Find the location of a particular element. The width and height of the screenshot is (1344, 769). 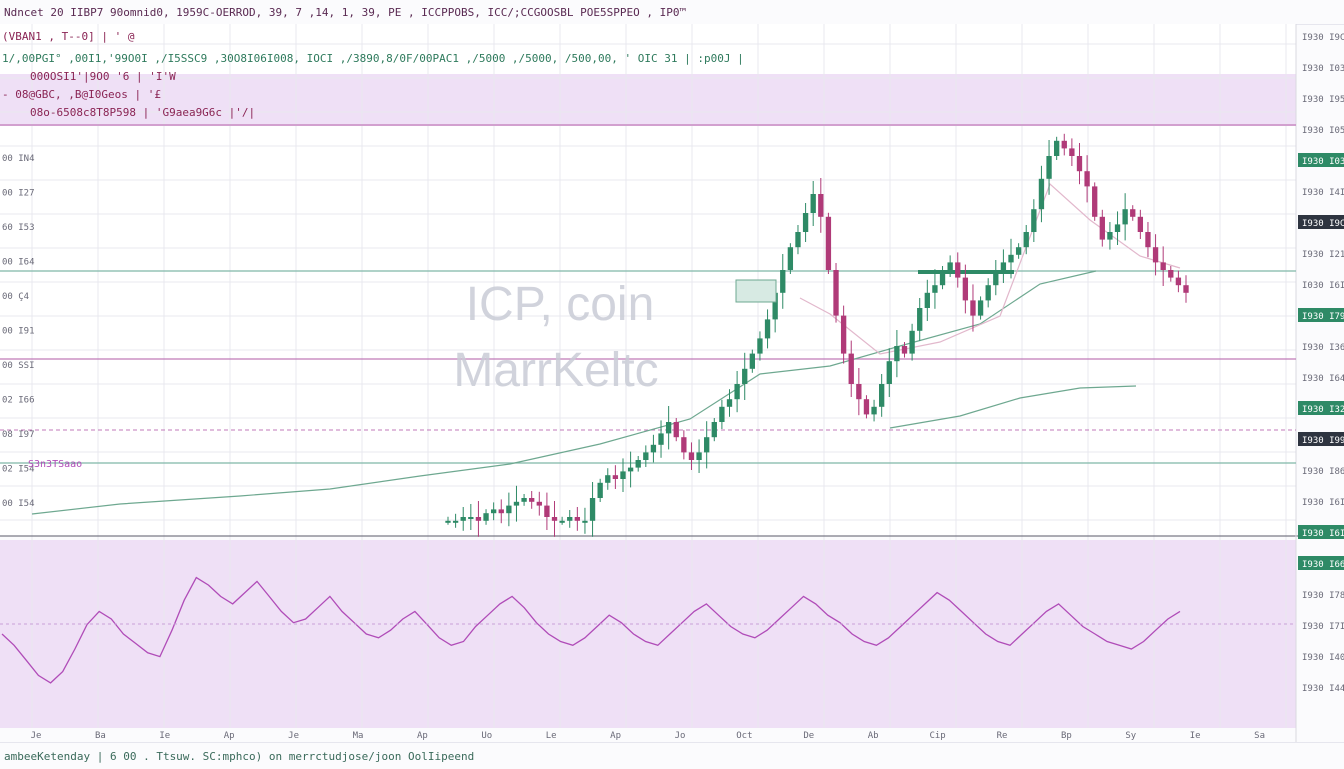

time-tick: Ie is located at coordinates (164, 736).